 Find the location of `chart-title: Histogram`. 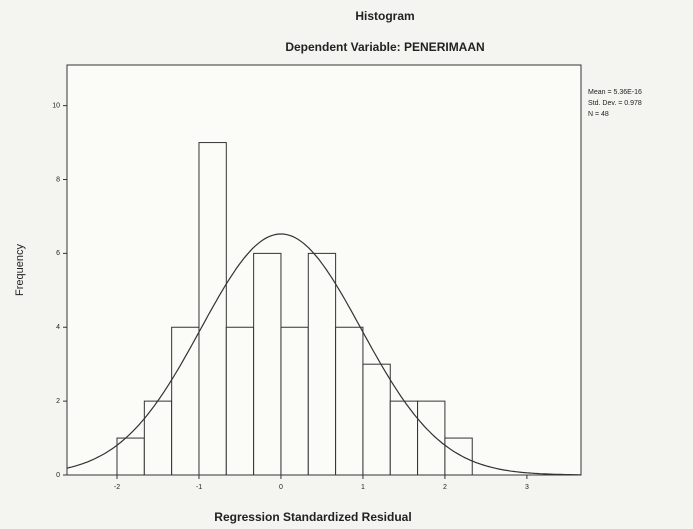

chart-title: Histogram is located at coordinates (384, 16).